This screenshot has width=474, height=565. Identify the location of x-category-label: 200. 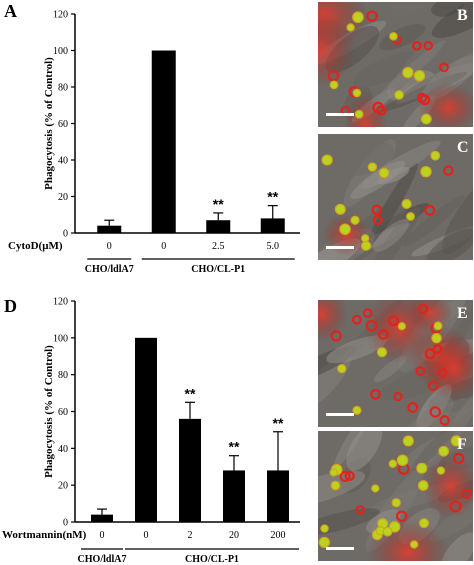
(278, 535).